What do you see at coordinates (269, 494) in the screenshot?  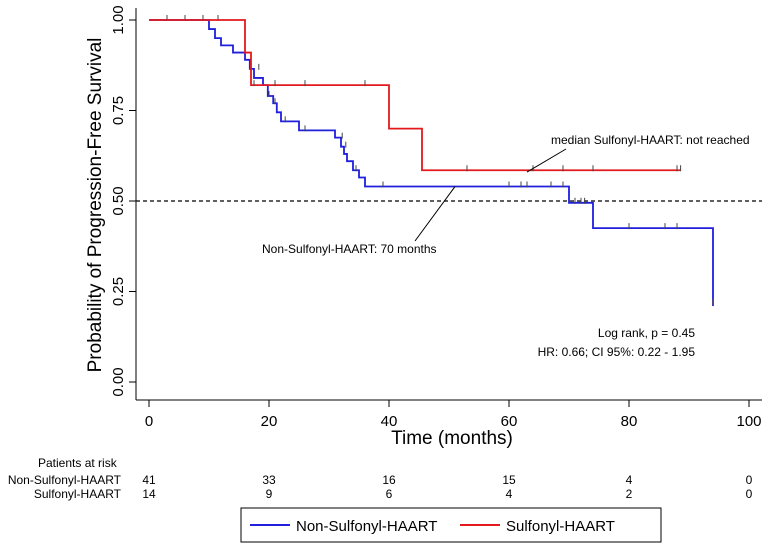 I see `risk-cell: 9` at bounding box center [269, 494].